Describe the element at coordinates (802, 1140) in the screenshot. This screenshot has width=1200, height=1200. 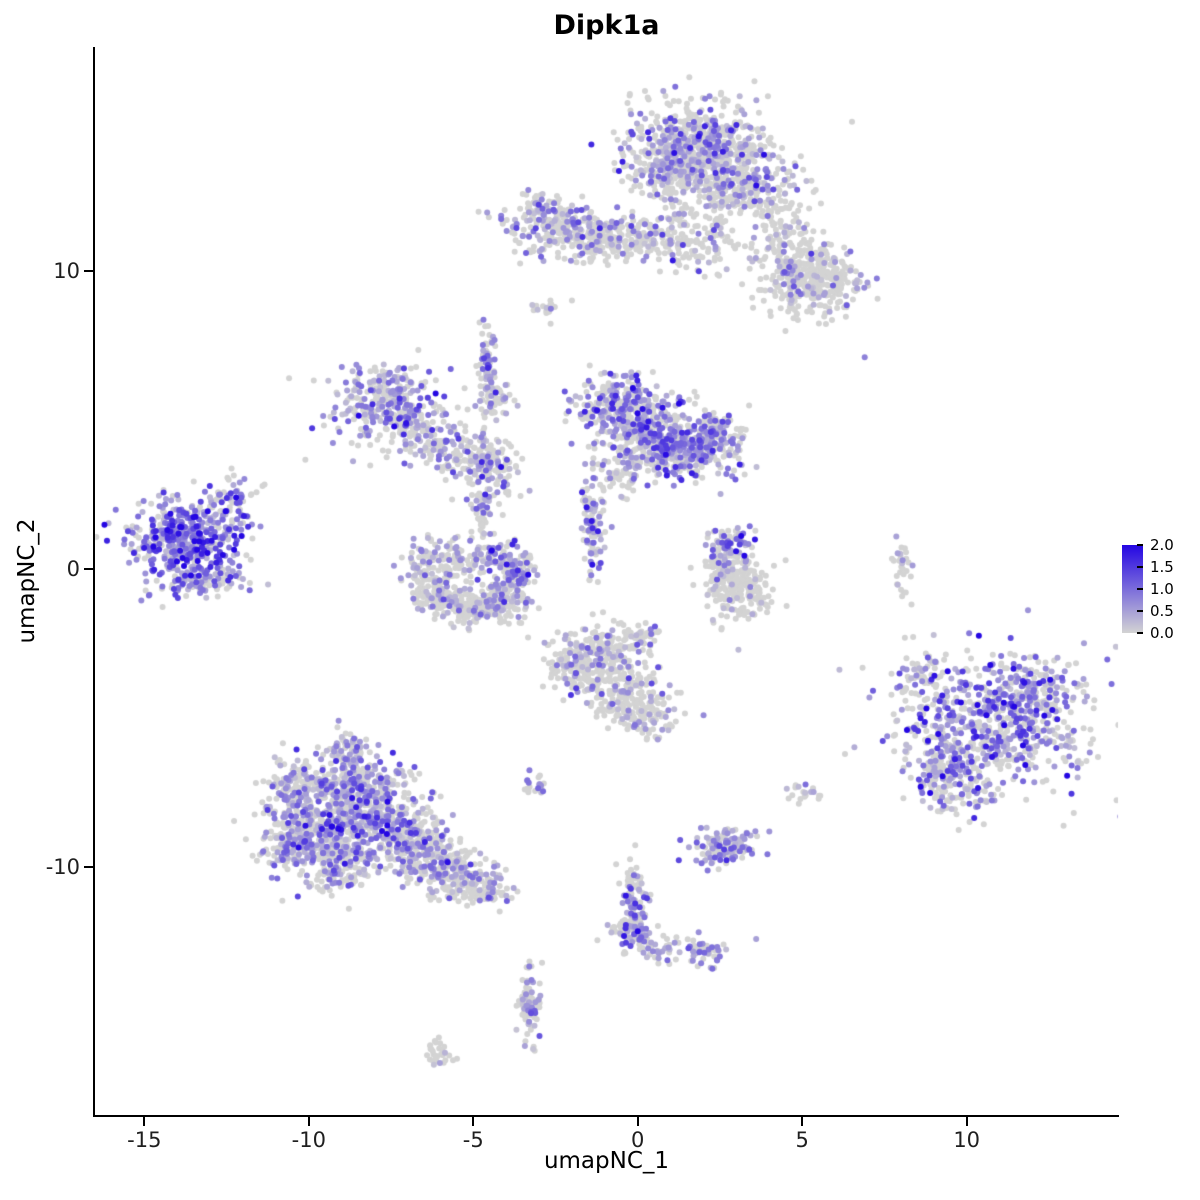
I see `x-tick-label: 5` at that location.